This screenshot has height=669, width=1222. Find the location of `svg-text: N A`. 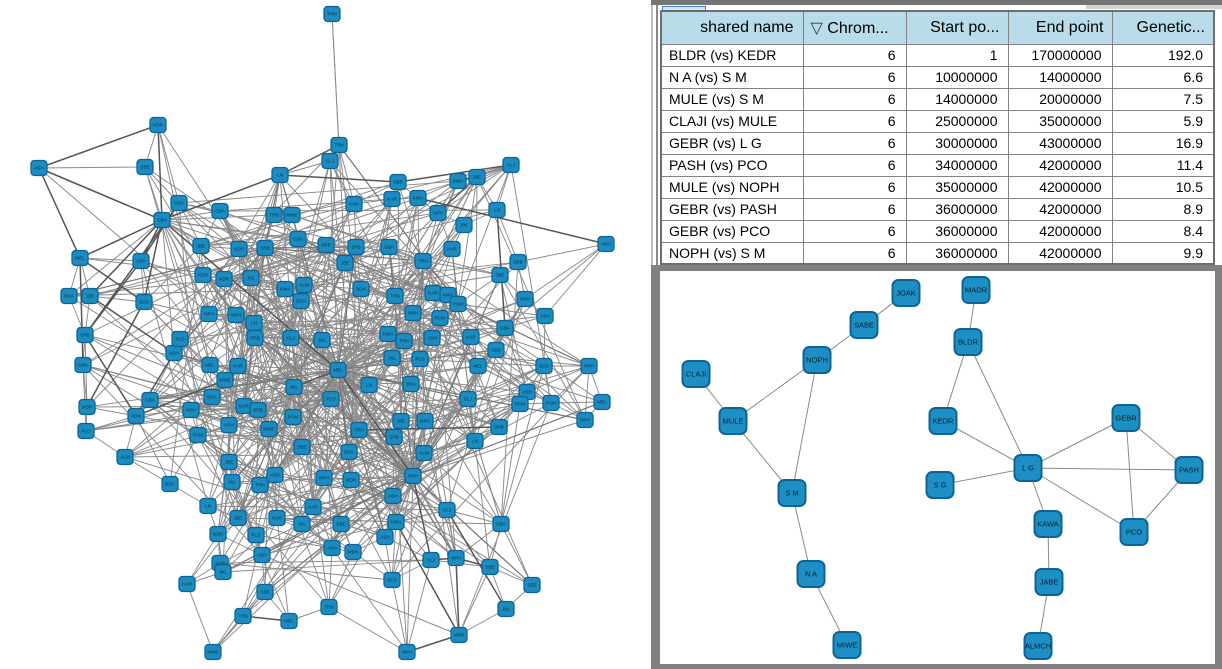

svg-text: N A is located at coordinates (811, 574).